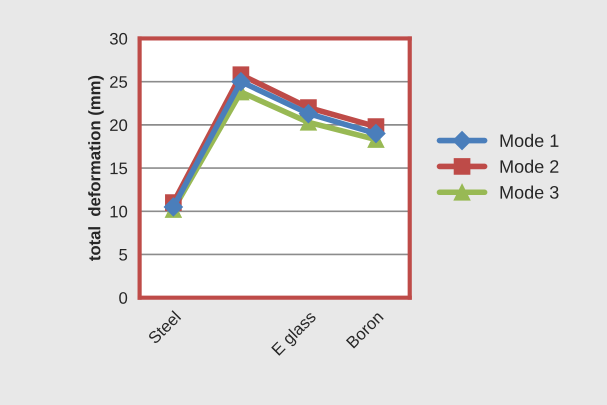  I want to click on y-tick-label: 20, so click(119, 125).